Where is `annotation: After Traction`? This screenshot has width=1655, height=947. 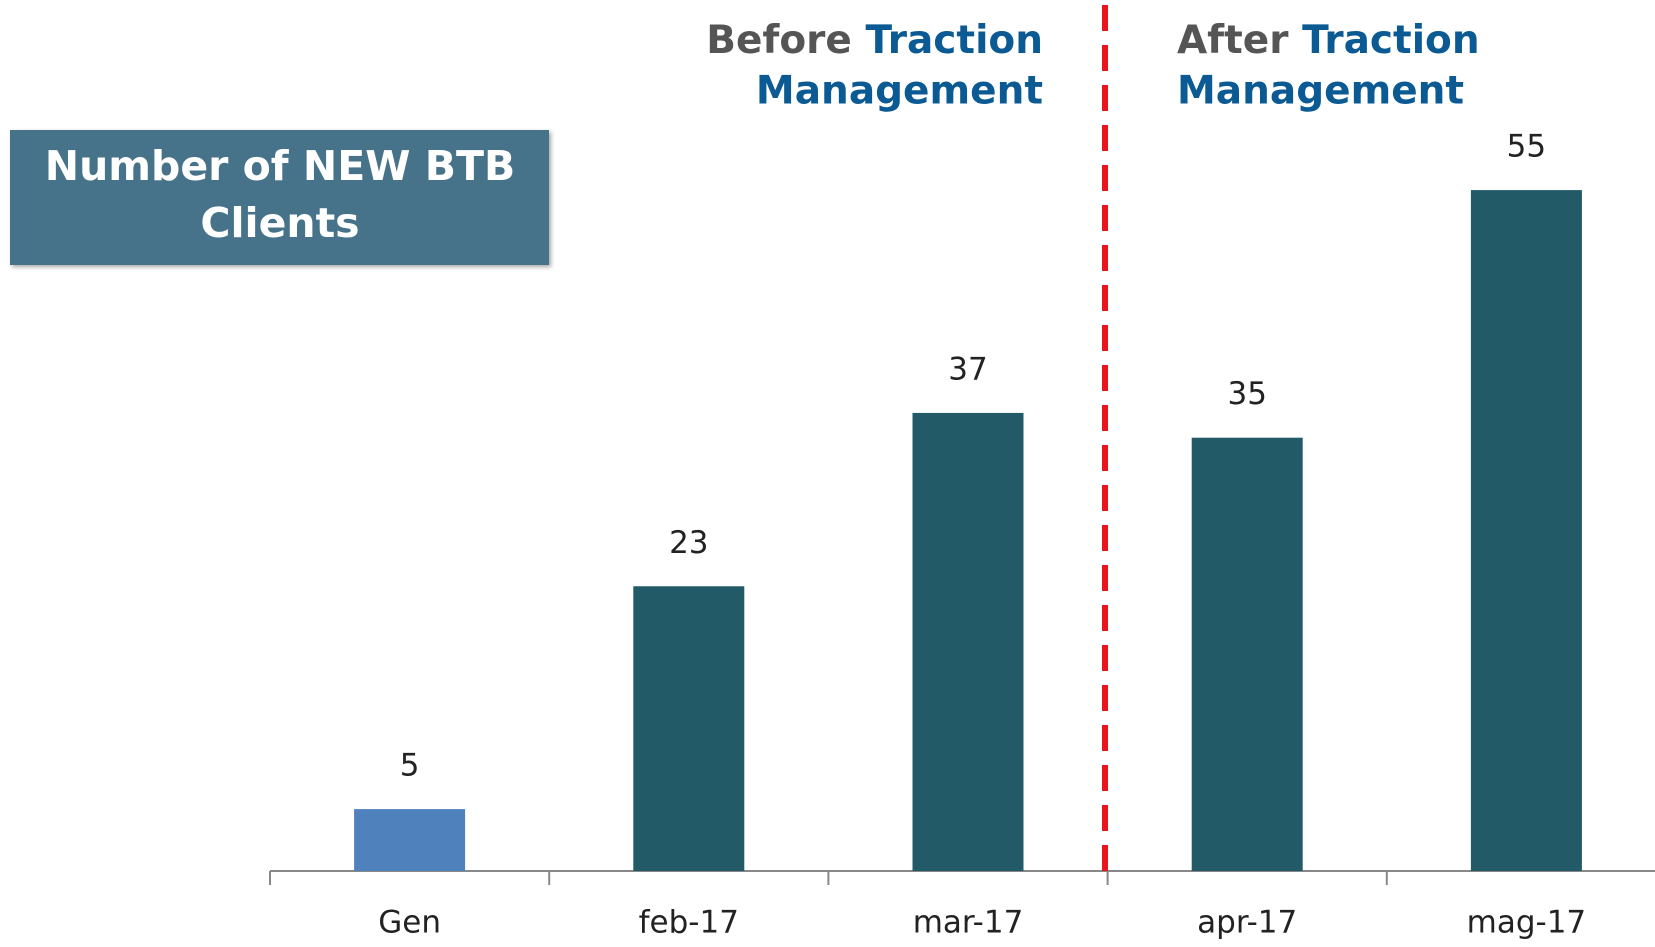
annotation: After Traction is located at coordinates (1328, 40).